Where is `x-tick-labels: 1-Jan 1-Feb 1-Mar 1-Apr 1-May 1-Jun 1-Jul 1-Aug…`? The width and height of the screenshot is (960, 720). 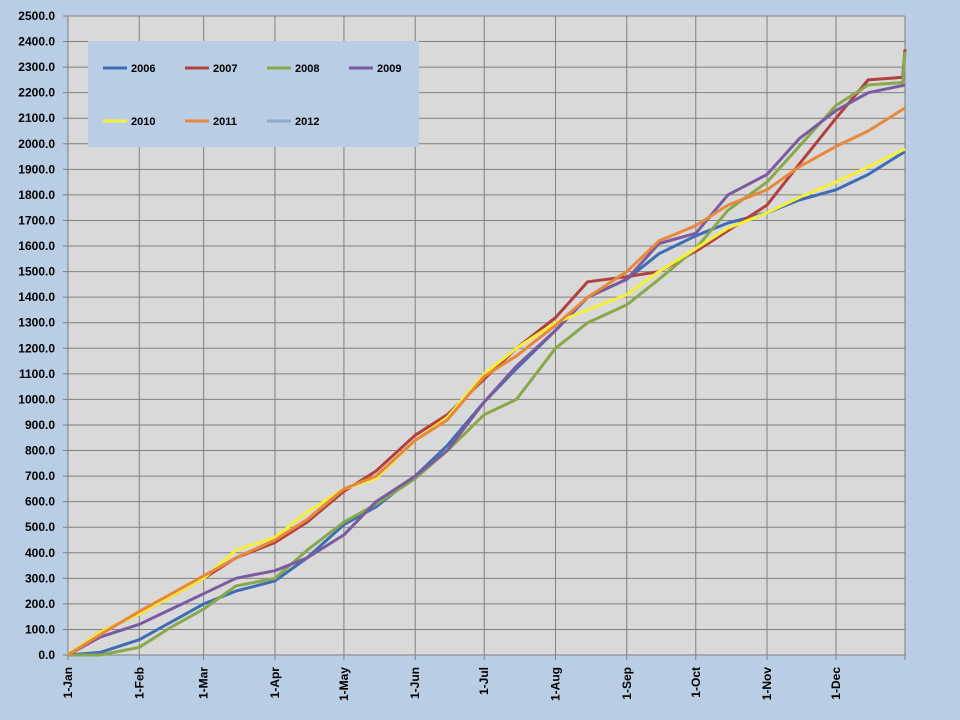 x-tick-labels: 1-Jan 1-Feb 1-Mar 1-Apr 1-May 1-Jun 1-Jul 1-Aug… is located at coordinates (483, 678).